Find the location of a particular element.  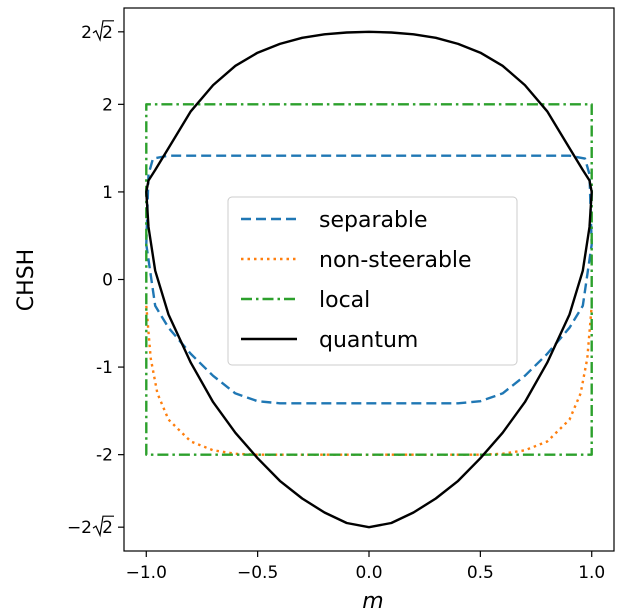

y-tick-base: −2 is located at coordinates (79, 528).